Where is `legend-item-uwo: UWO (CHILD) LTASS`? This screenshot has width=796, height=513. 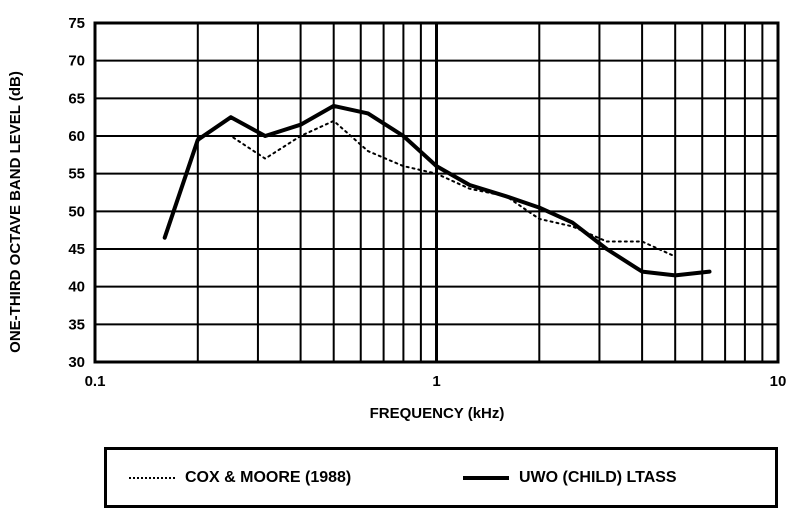 legend-item-uwo: UWO (CHILD) LTASS is located at coordinates (570, 477).